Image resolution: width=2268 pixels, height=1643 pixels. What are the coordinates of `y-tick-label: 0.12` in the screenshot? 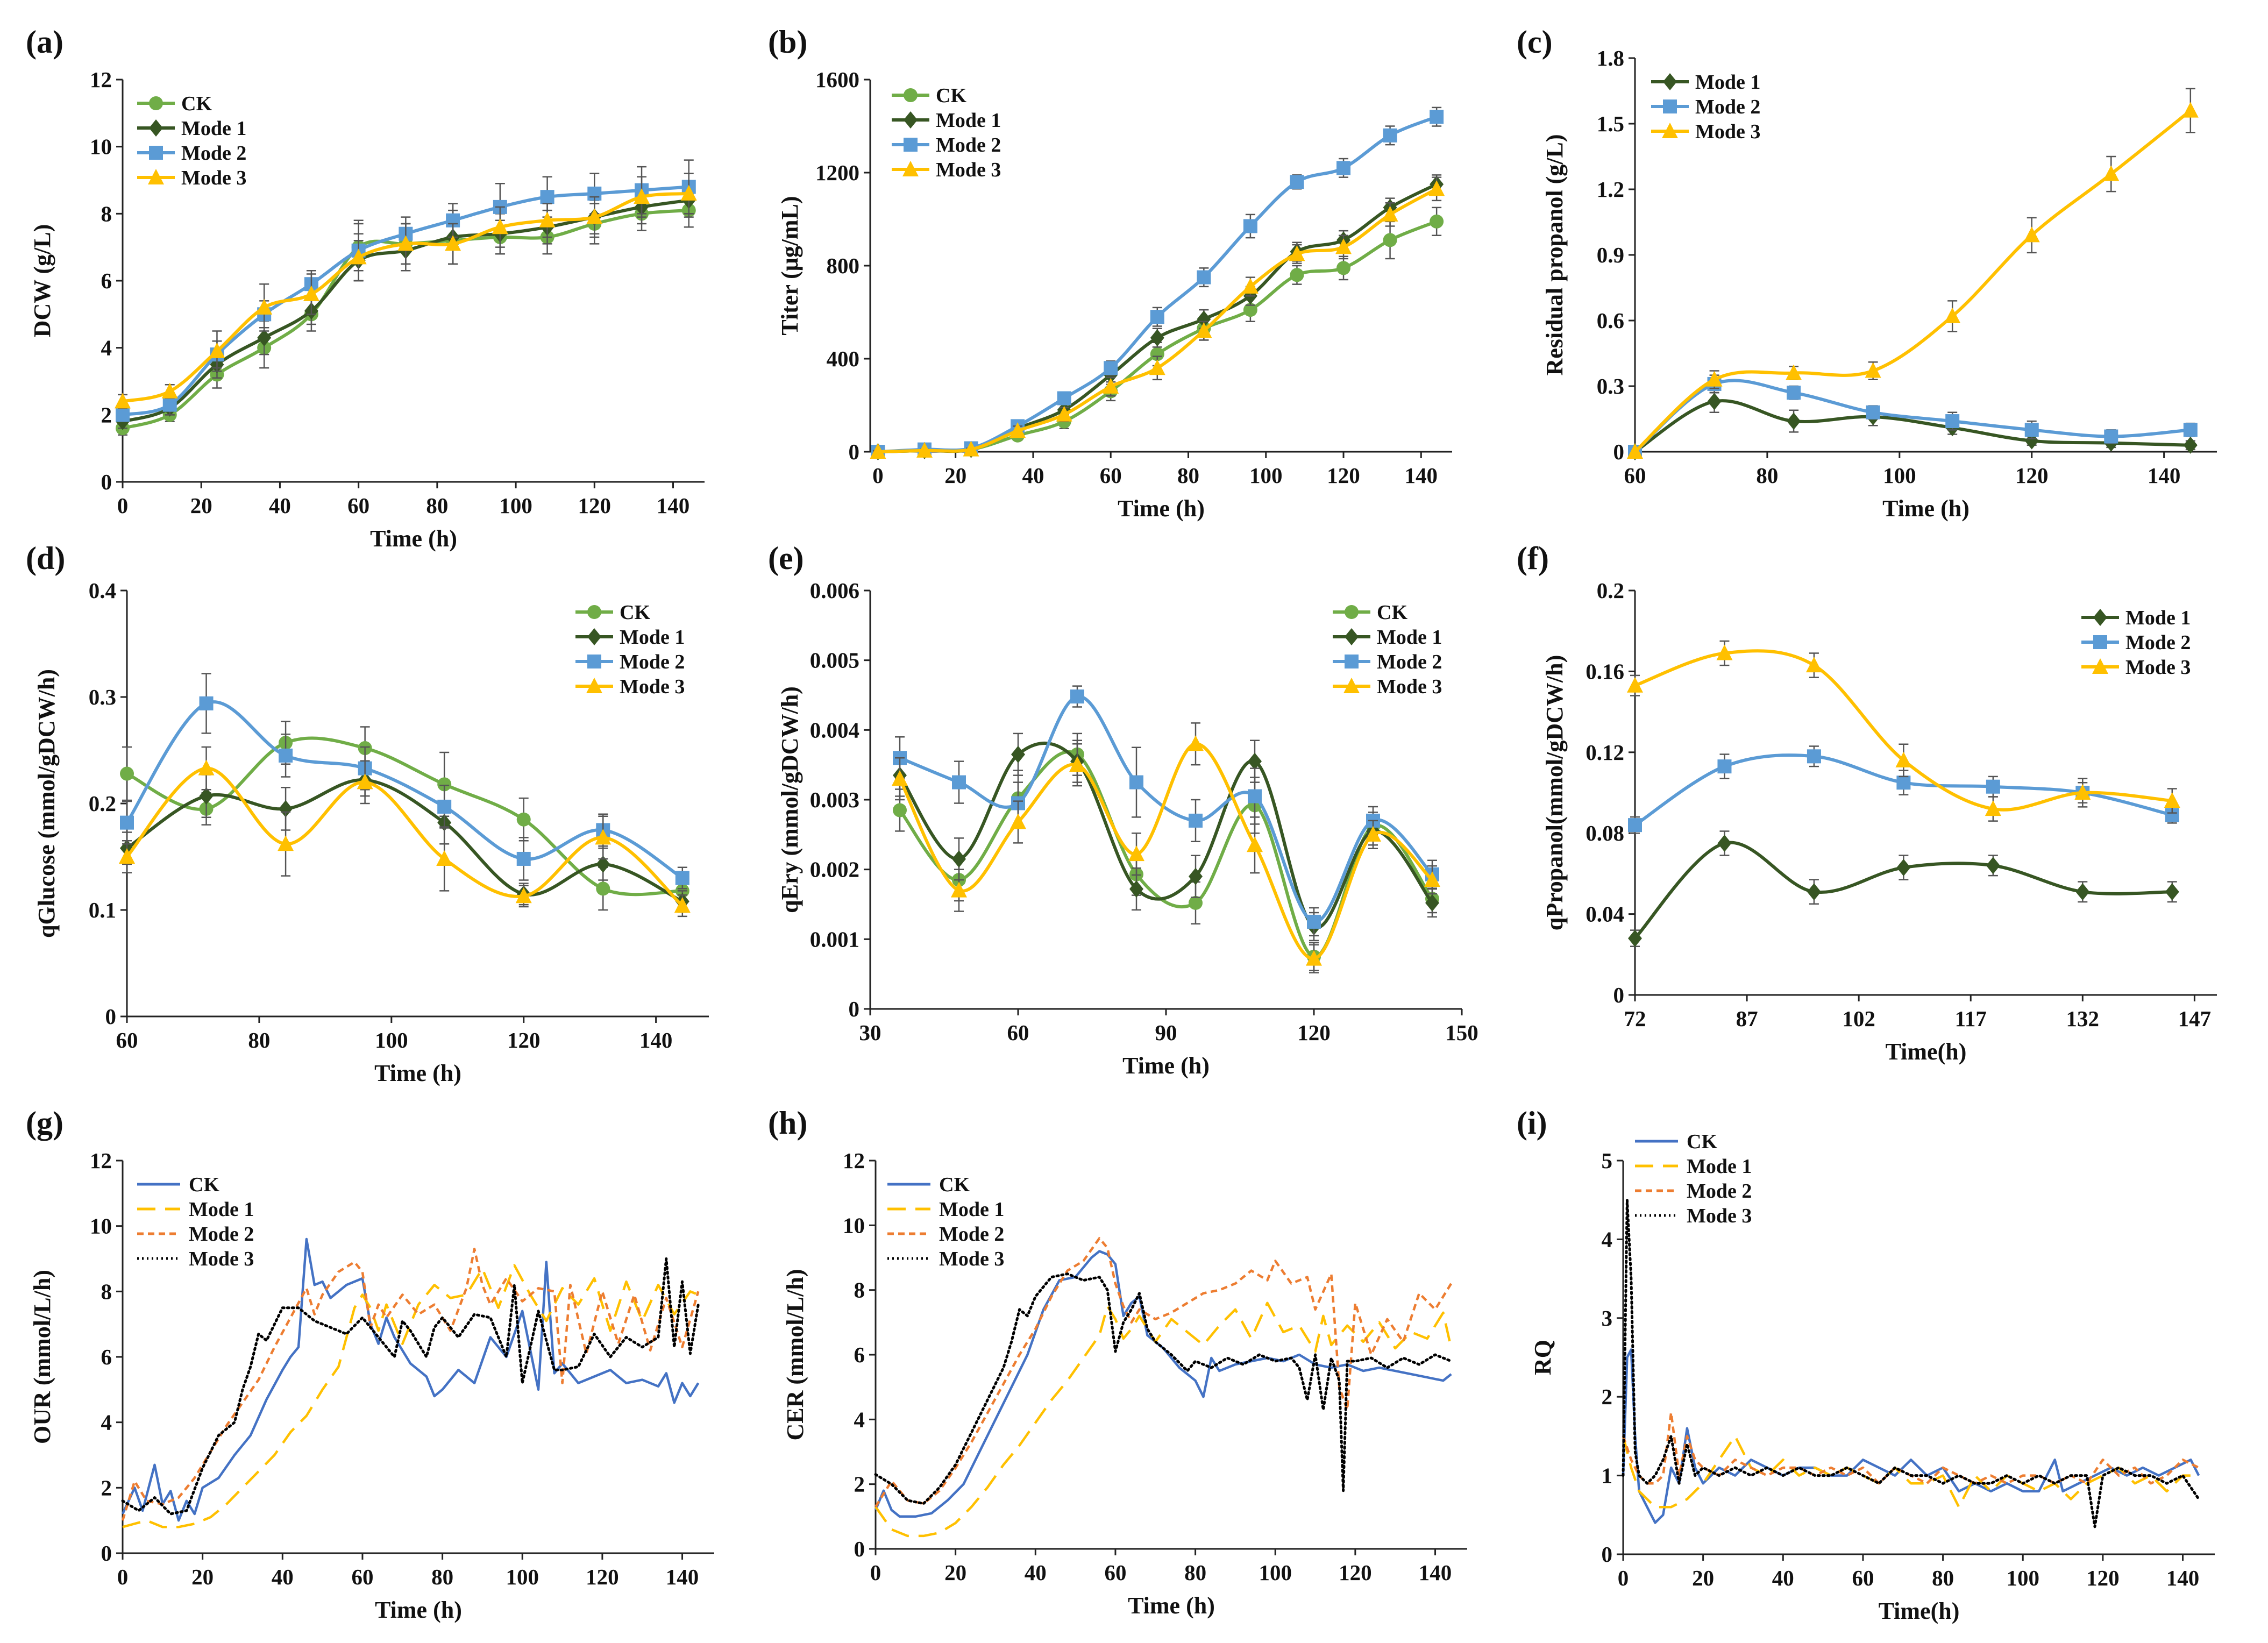 It's located at (1605, 752).